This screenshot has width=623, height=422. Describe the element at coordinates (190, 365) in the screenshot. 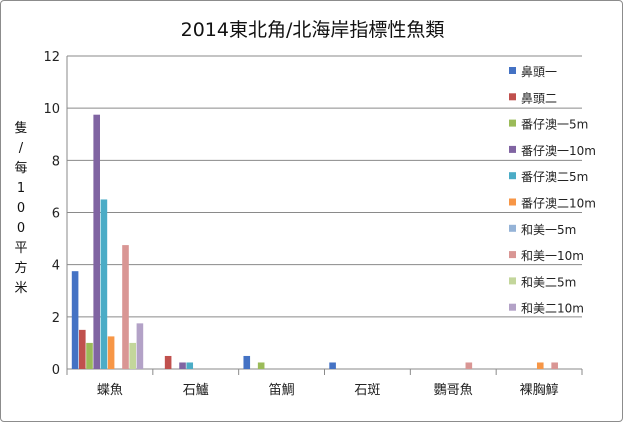

I see `bar-s4-c1` at that location.